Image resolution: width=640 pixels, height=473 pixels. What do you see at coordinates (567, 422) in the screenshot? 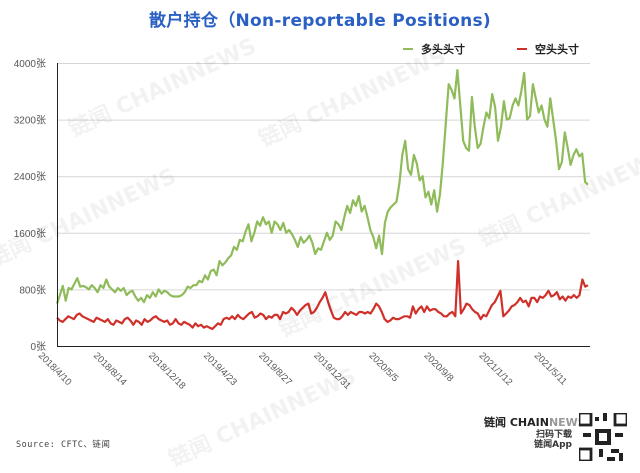
I see `brand-en-light: NEWS` at bounding box center [567, 422].